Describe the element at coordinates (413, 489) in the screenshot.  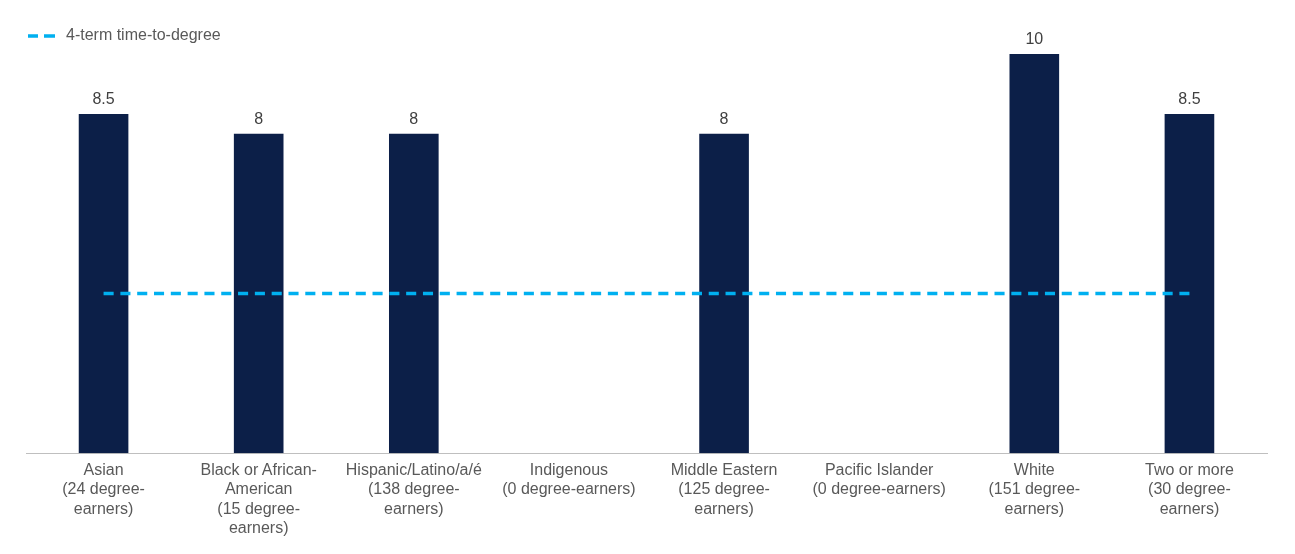
I see `x-tick-label: Hispanic/Latino/a/é (138 degree- earners)` at that location.